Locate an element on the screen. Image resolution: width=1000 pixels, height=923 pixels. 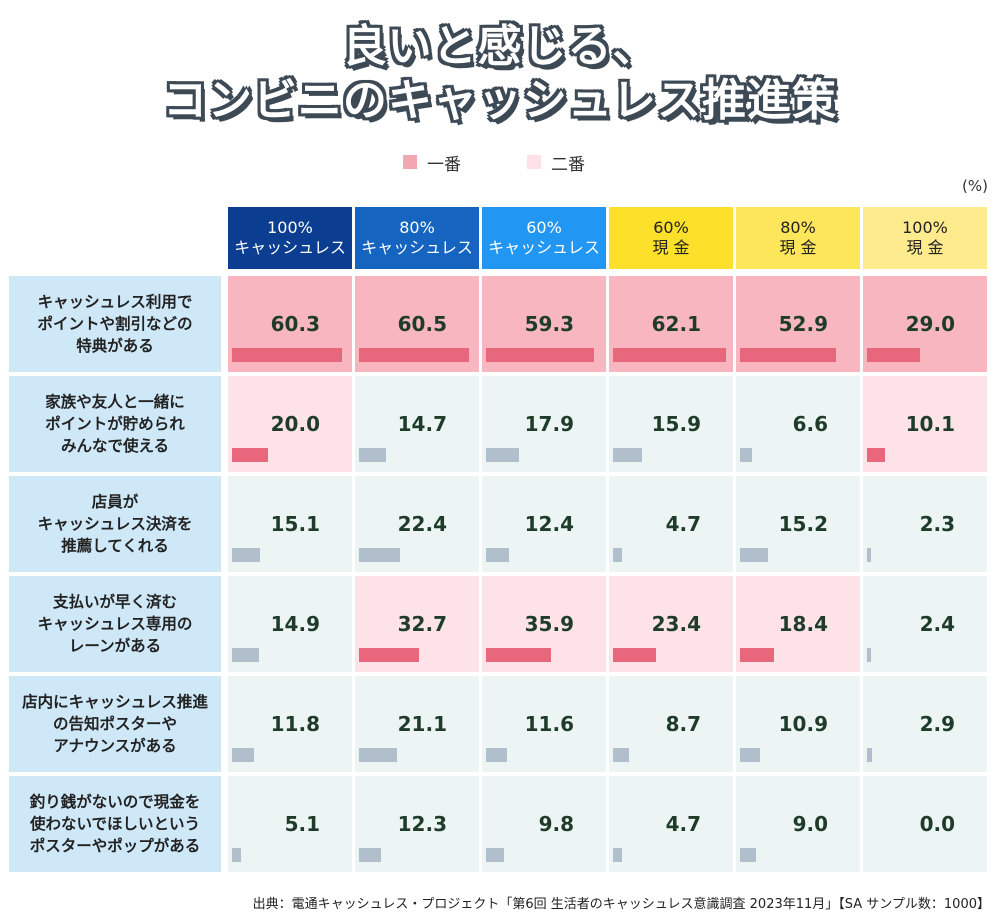
value-label: 12.3 is located at coordinates (422, 824).